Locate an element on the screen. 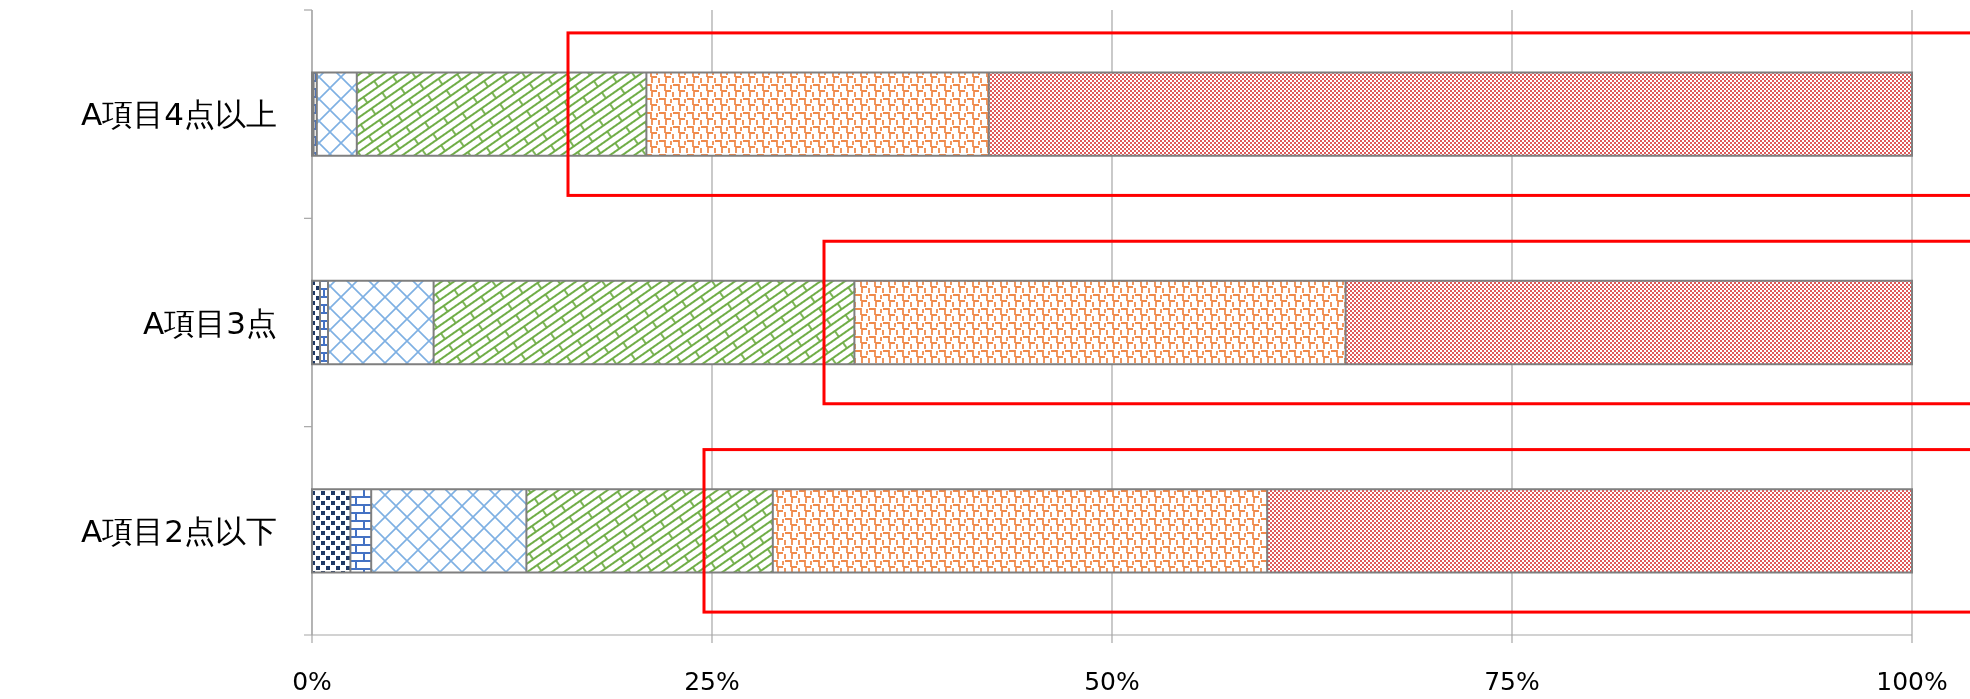  y-tick-label: A項目2点以下 is located at coordinates (179, 530).